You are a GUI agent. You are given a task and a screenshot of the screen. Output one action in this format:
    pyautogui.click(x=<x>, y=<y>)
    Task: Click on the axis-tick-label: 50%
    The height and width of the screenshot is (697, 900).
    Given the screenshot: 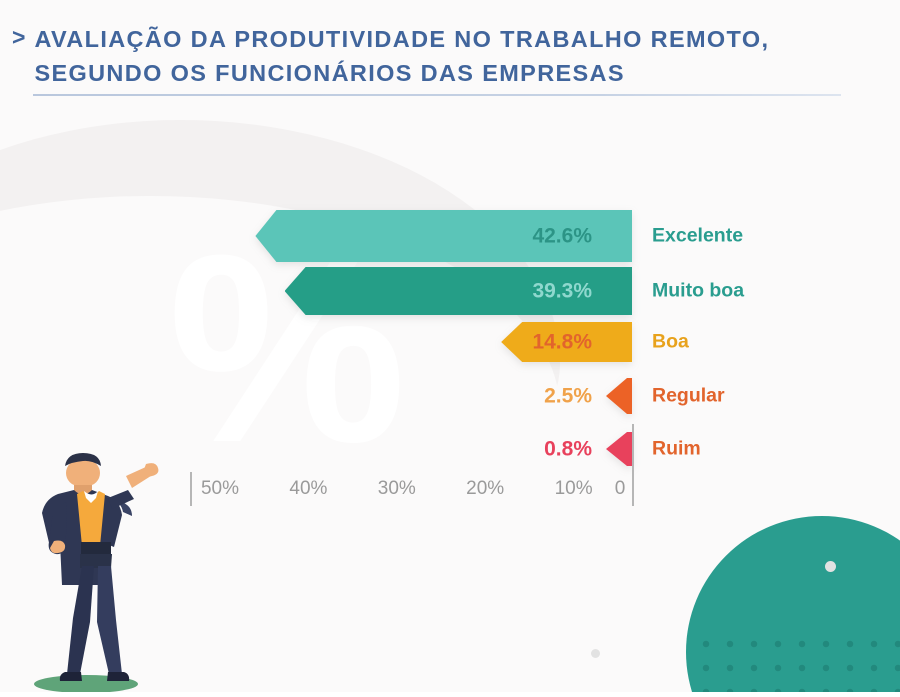 What is the action you would take?
    pyautogui.click(x=220, y=488)
    